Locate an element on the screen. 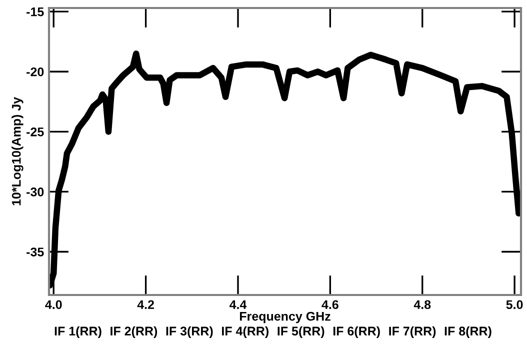  text: IF 6(RR) is located at coordinates (356, 332).